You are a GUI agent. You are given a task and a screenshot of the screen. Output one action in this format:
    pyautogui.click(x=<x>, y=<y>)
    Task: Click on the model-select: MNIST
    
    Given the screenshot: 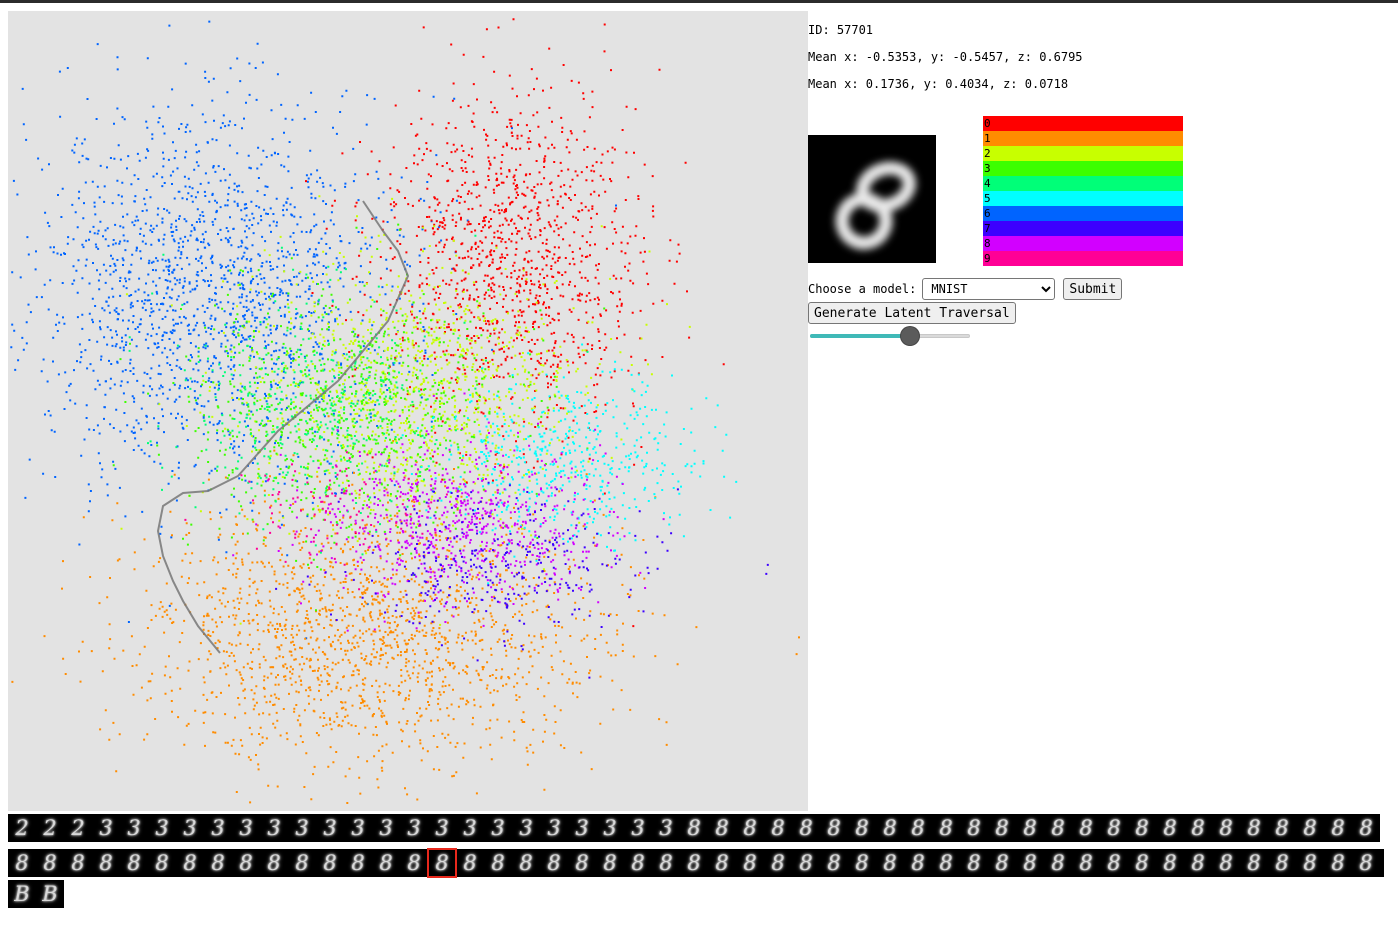 What is the action you would take?
    pyautogui.click(x=989, y=289)
    